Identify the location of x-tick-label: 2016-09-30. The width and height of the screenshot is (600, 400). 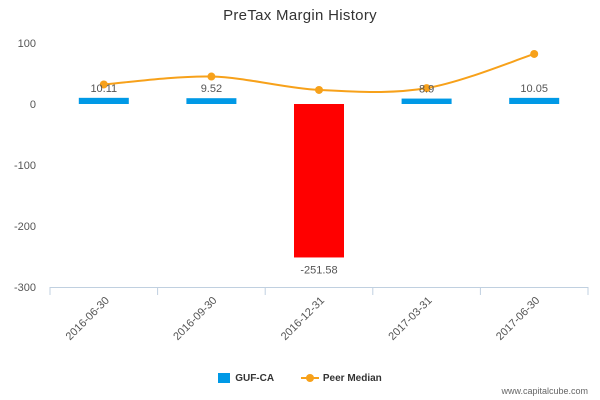
(195, 319).